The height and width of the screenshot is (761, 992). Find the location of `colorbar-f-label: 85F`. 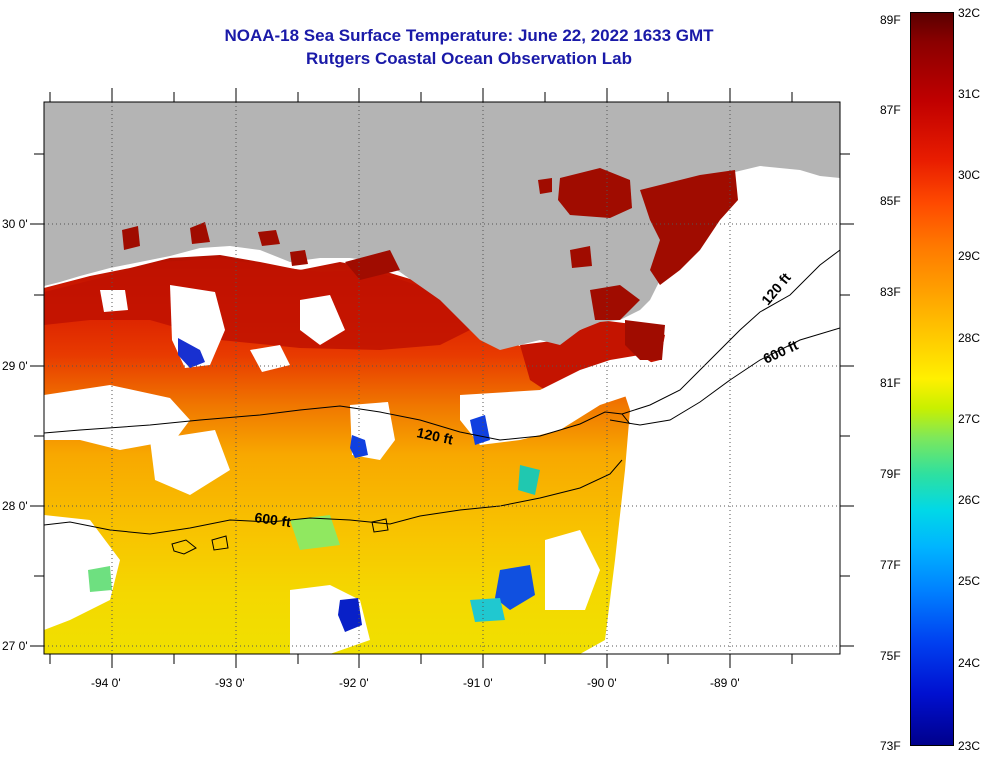

colorbar-f-label: 85F is located at coordinates (890, 201).